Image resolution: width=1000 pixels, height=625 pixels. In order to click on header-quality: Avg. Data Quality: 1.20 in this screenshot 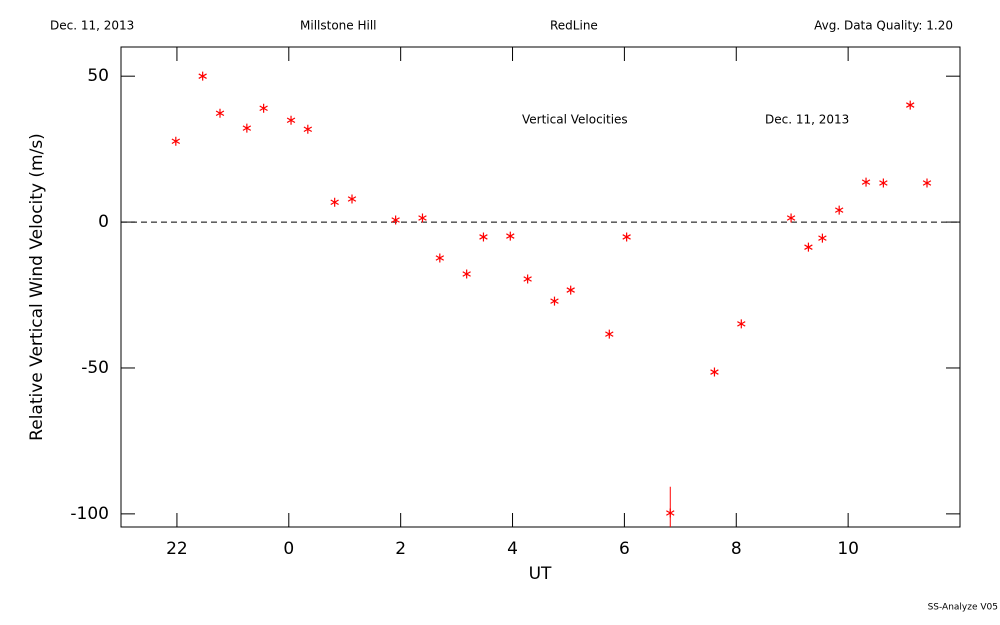, I will do `click(883, 26)`.